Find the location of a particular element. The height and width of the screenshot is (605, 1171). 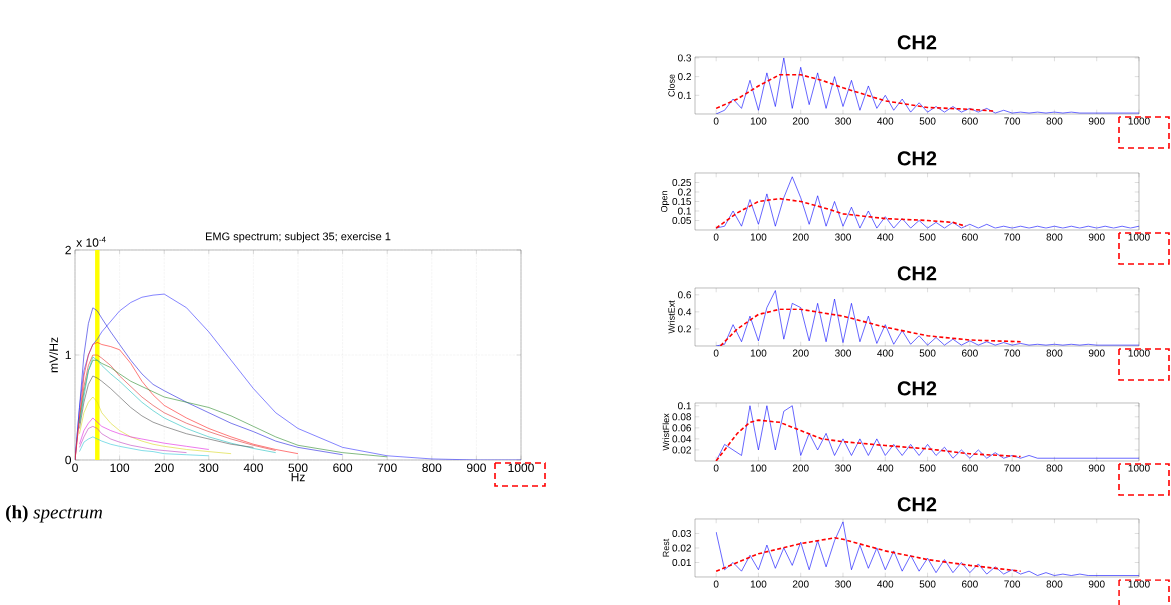

y-tick-label: 0.4 is located at coordinates (684, 312).